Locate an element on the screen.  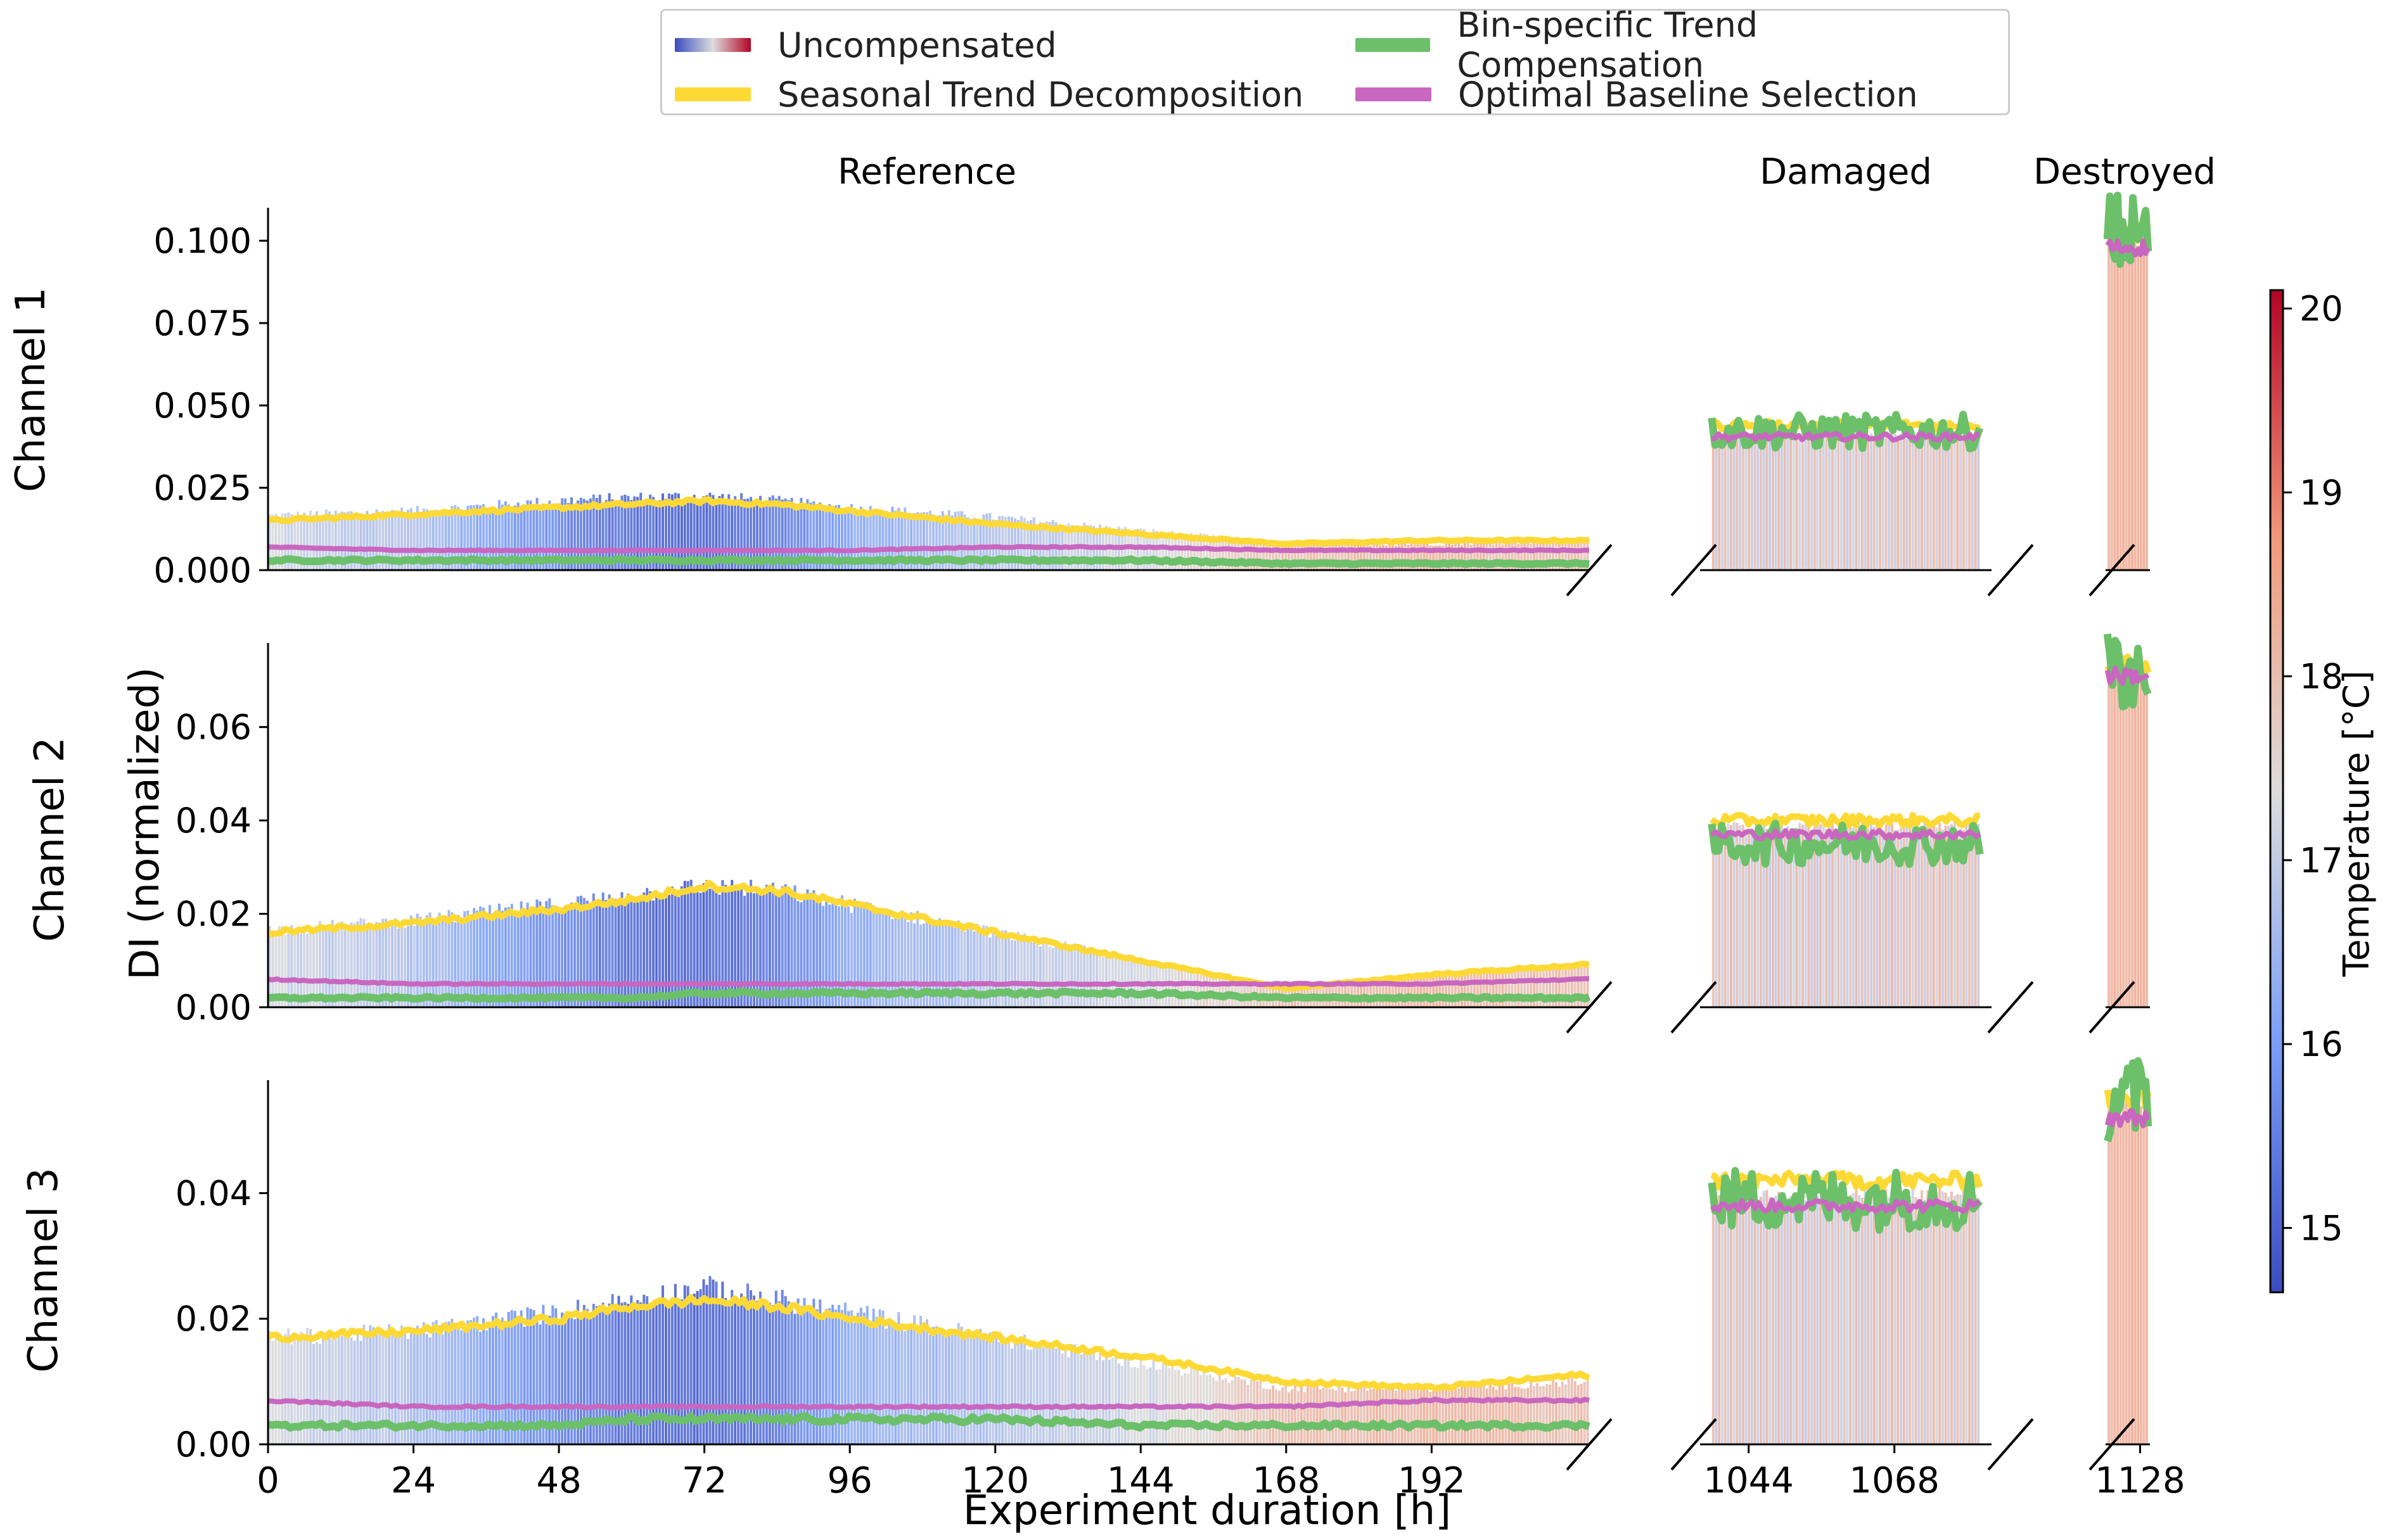
x-tick-label: 96 is located at coordinates (851, 1480).